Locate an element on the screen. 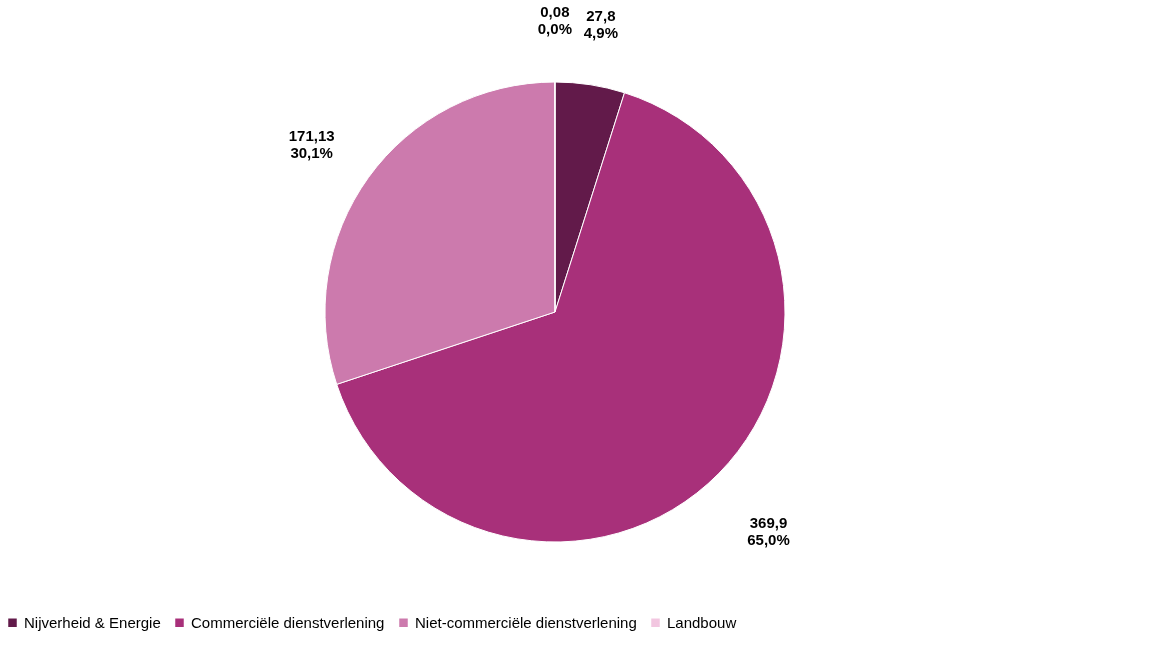  legend-label: Commerciële dienstverlening is located at coordinates (288, 622).